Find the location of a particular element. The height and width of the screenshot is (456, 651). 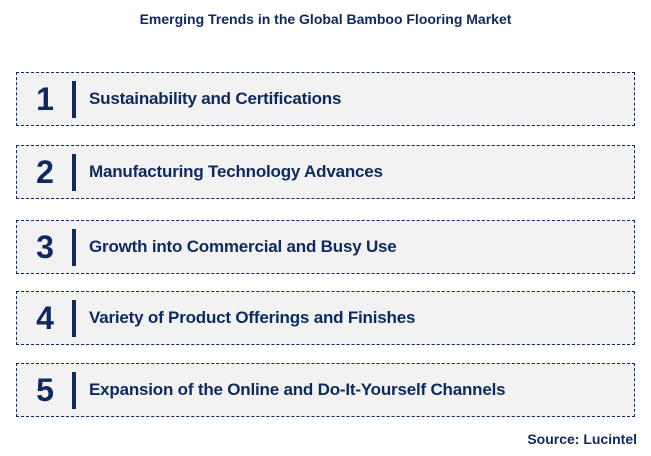

source-credit: Source: Lucintel is located at coordinates (582, 439).